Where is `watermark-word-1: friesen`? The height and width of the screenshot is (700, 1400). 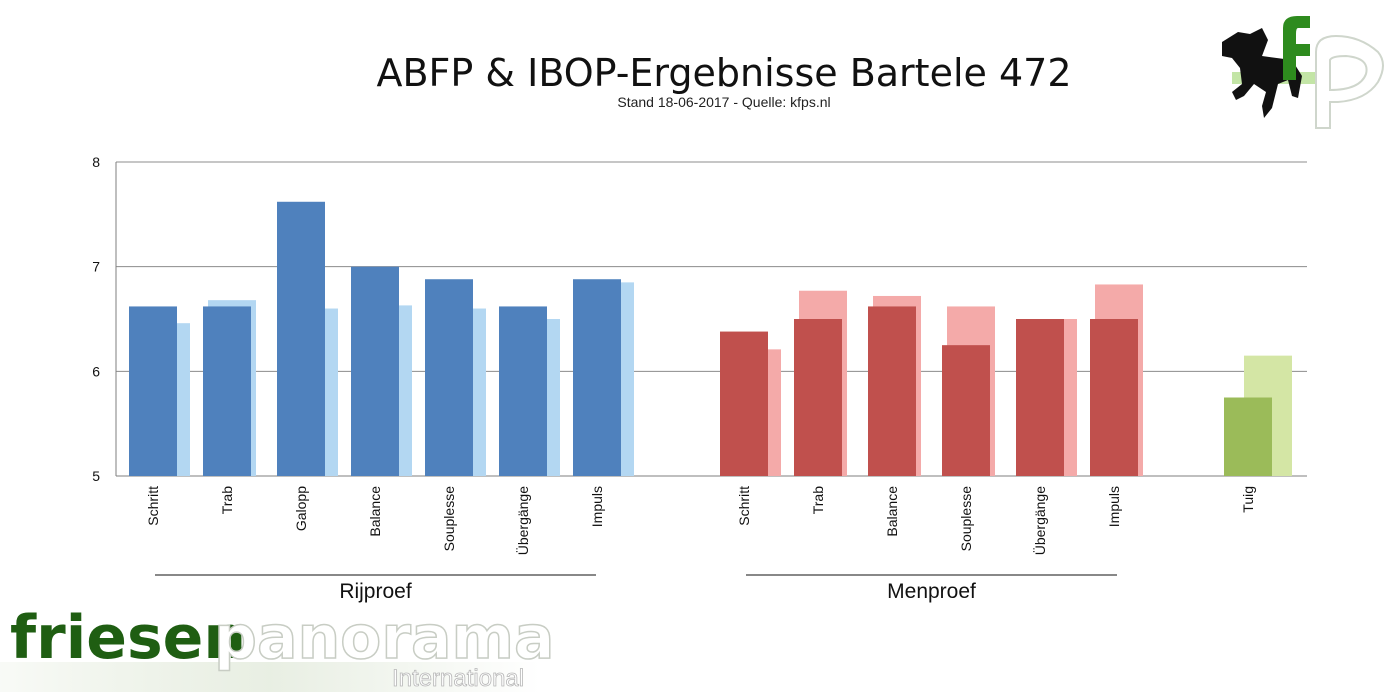
watermark-word-1: friesen is located at coordinates (128, 638).